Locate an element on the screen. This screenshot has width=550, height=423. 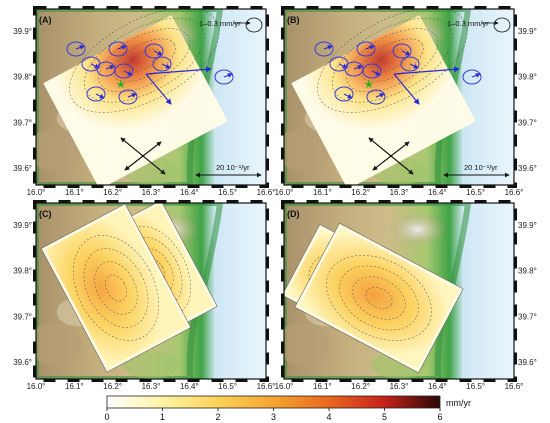
panel-label: (D) is located at coordinates (293, 214).